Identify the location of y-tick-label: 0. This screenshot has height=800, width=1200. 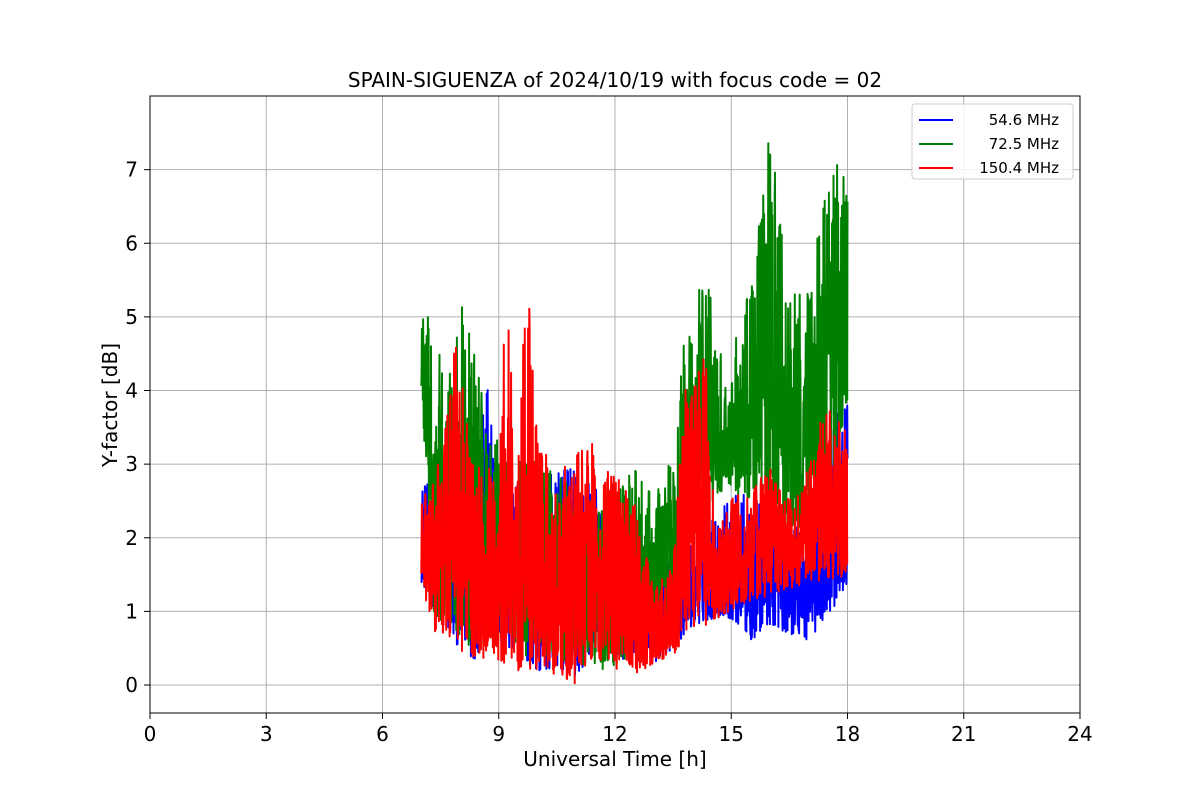
(131, 685).